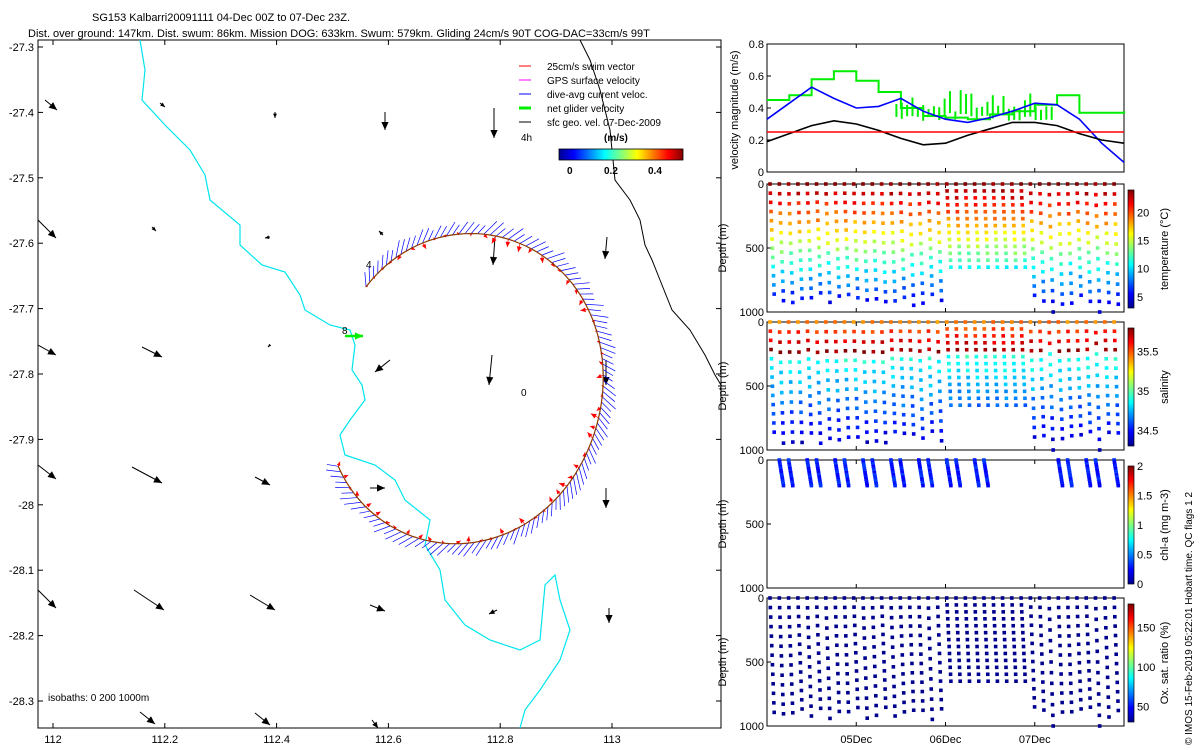 The height and width of the screenshot is (750, 1200). What do you see at coordinates (21, 571) in the screenshot?
I see `map-ytick-label: -28.1` at bounding box center [21, 571].